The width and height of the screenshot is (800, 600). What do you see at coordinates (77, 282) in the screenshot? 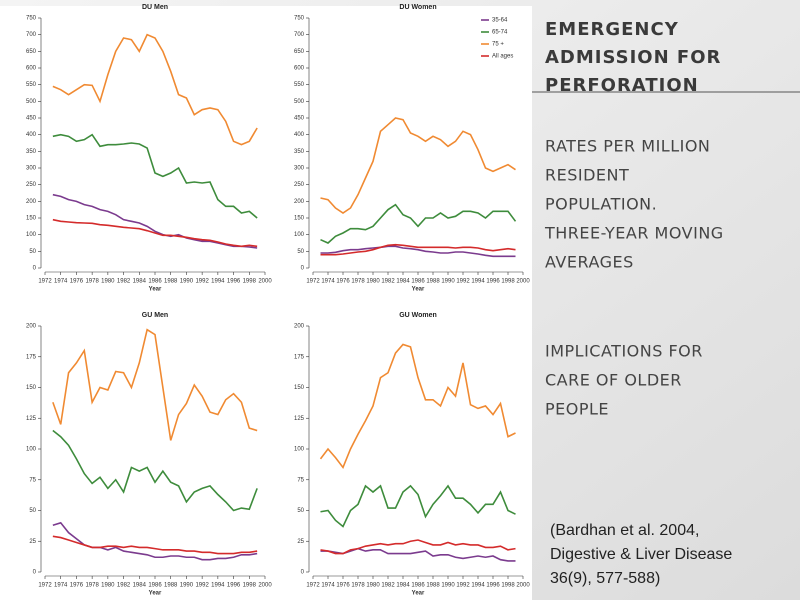
I see `x-tick-label: 1976` at bounding box center [77, 282].